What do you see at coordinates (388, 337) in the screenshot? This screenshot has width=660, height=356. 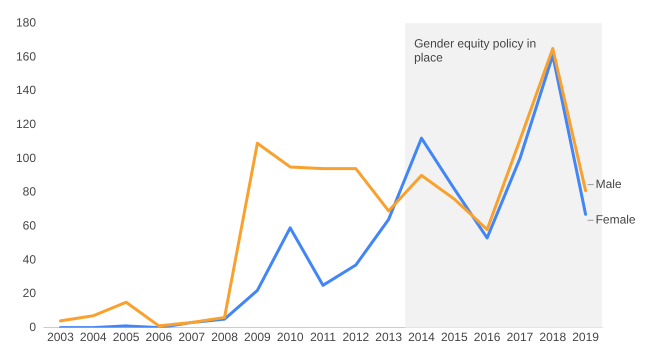 I see `x-tick-label: 2013` at bounding box center [388, 337].